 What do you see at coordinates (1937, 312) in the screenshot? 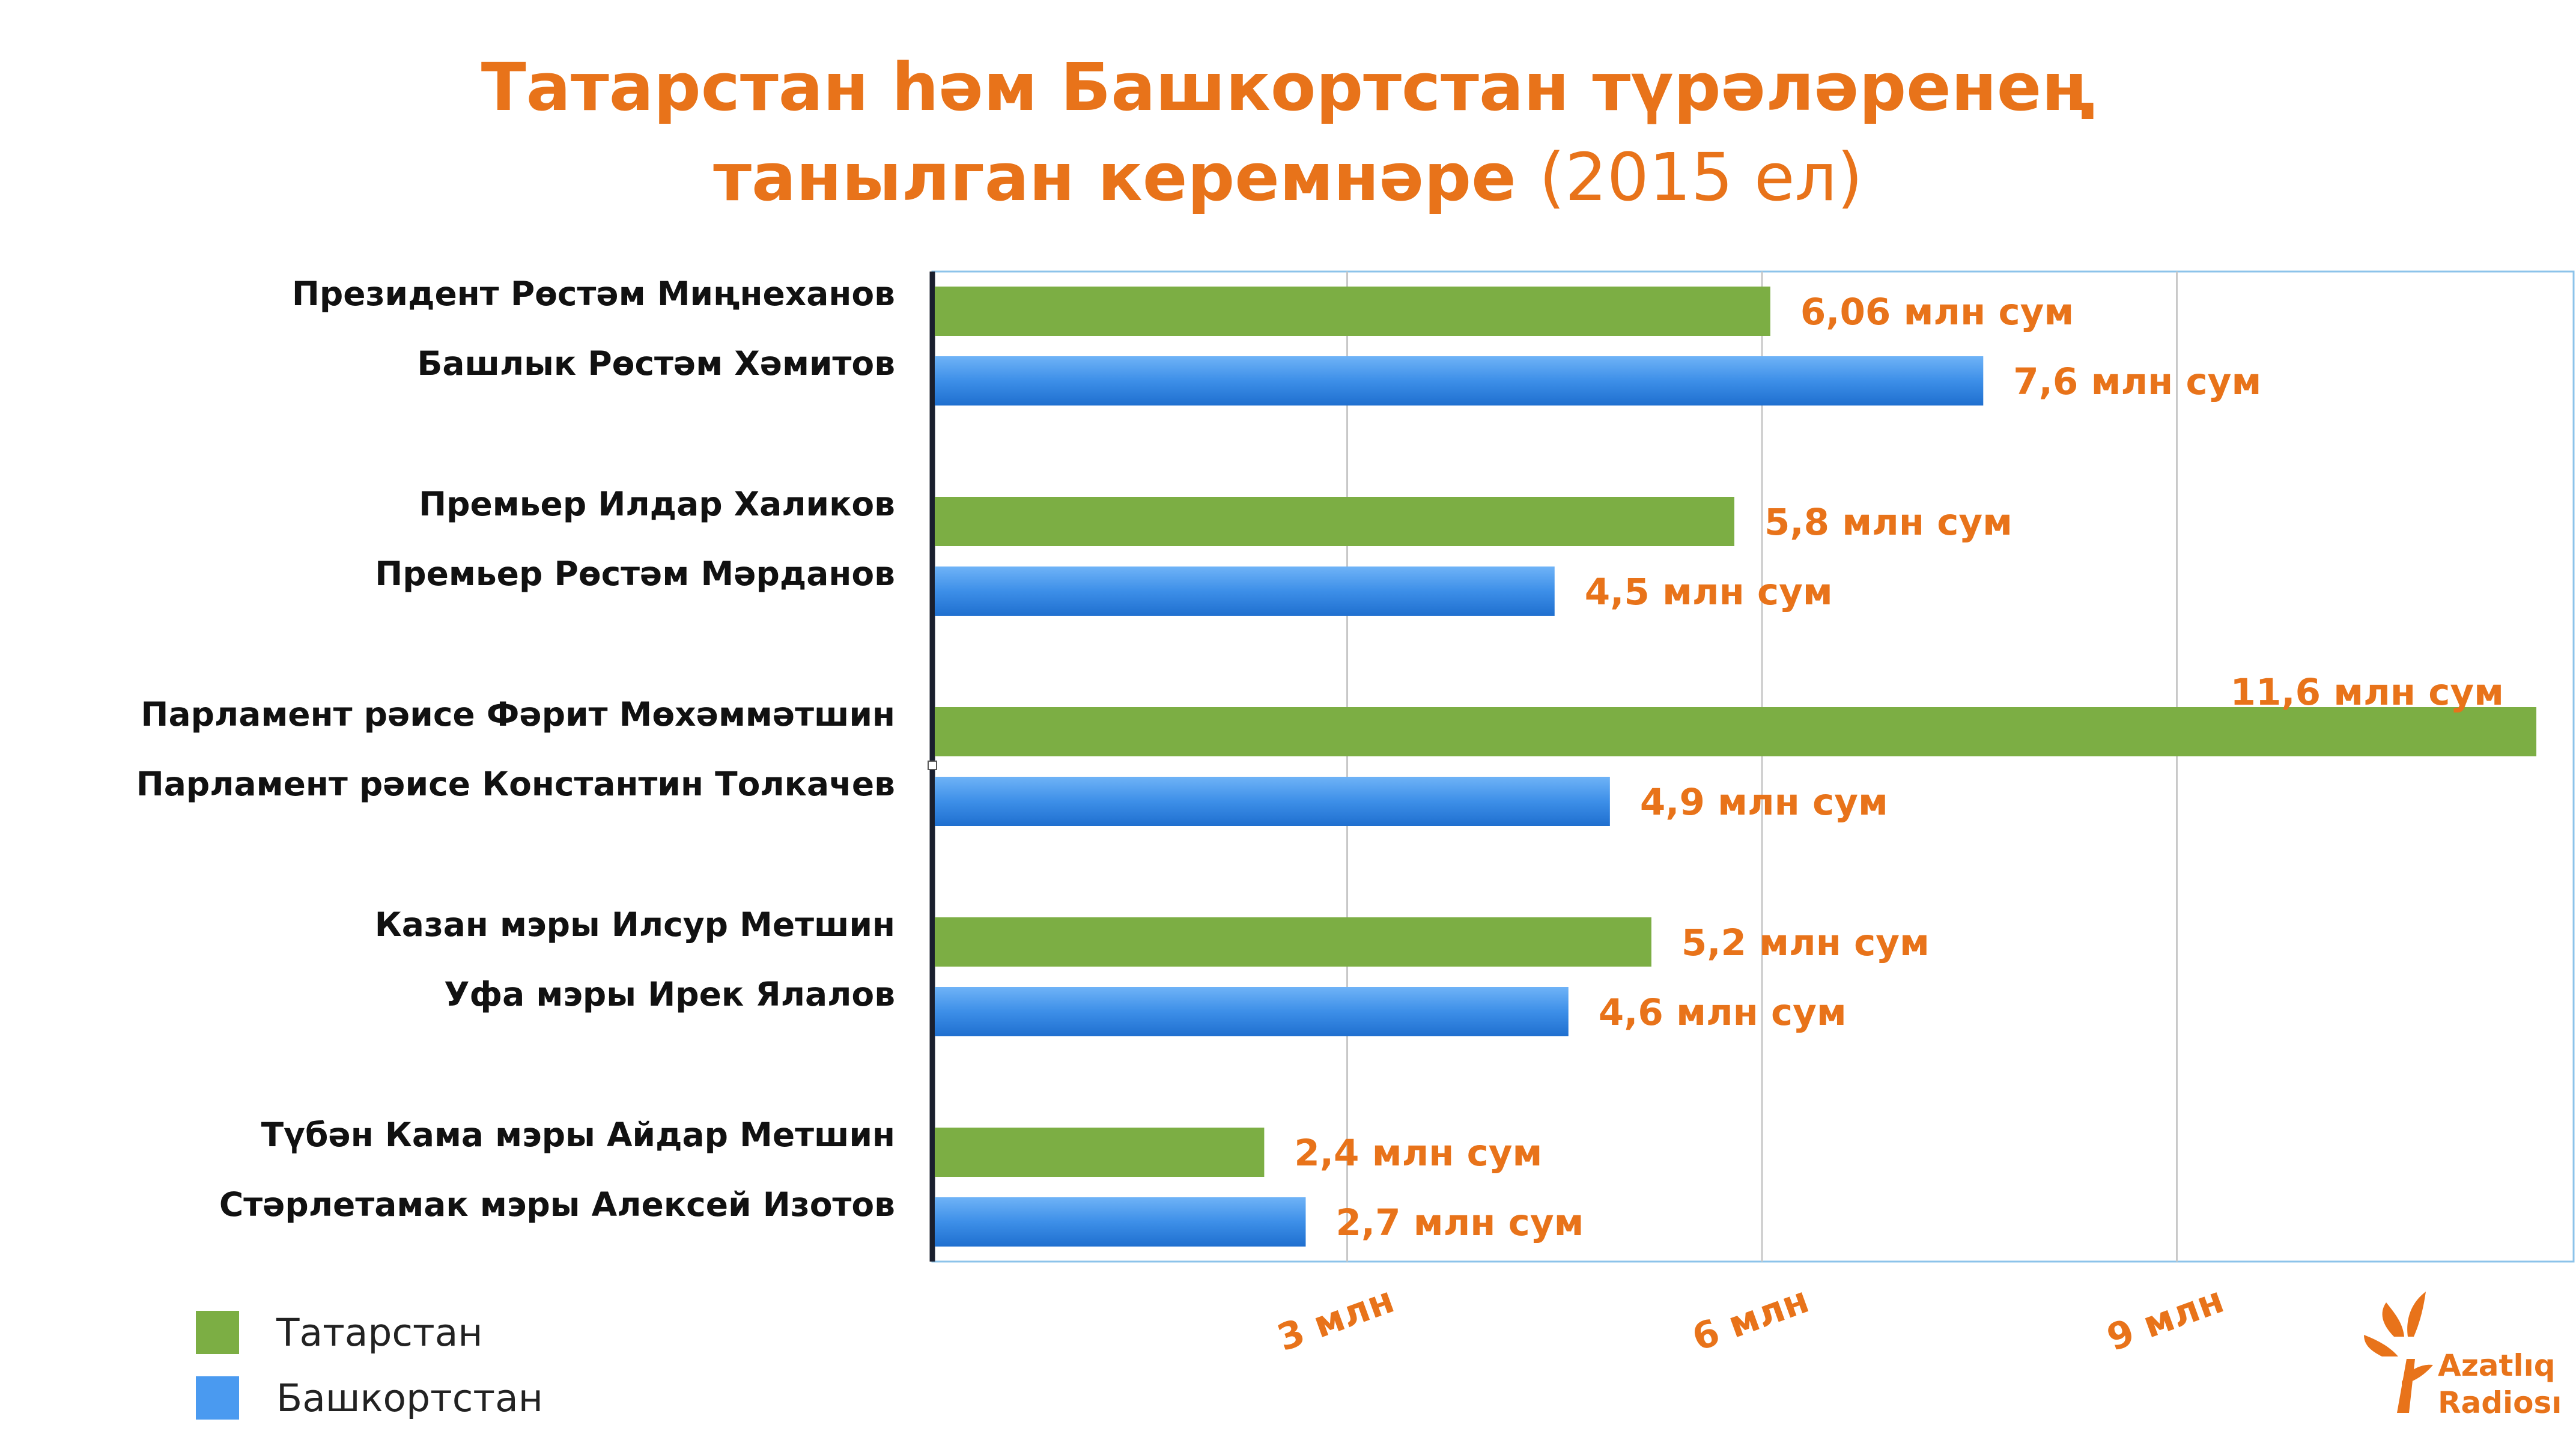
I see `value-label: 6,06 млн сум` at bounding box center [1937, 312].